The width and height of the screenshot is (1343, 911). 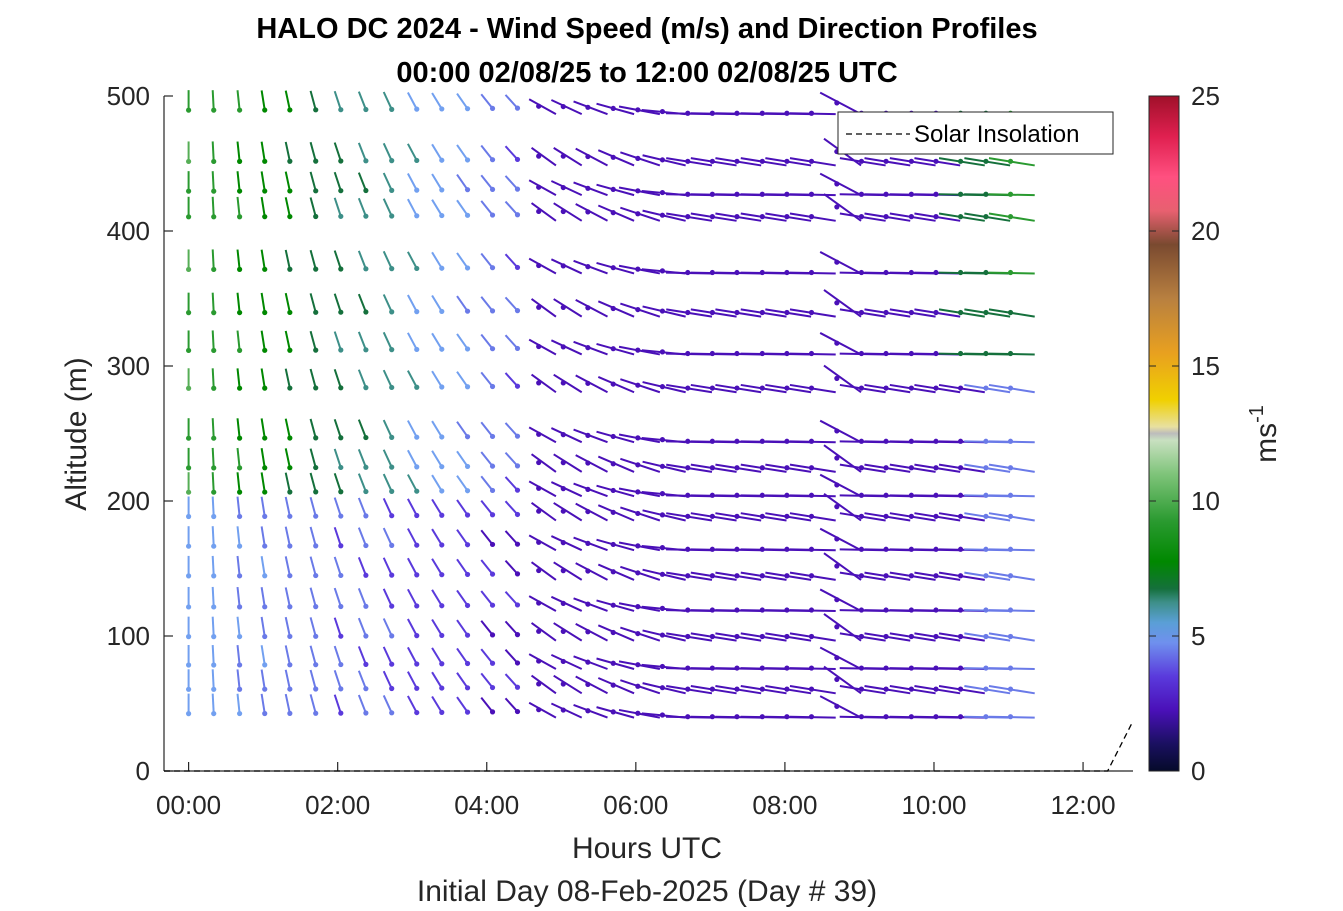 What do you see at coordinates (1198, 771) in the screenshot?
I see `colorbar-tick-label: 0` at bounding box center [1198, 771].